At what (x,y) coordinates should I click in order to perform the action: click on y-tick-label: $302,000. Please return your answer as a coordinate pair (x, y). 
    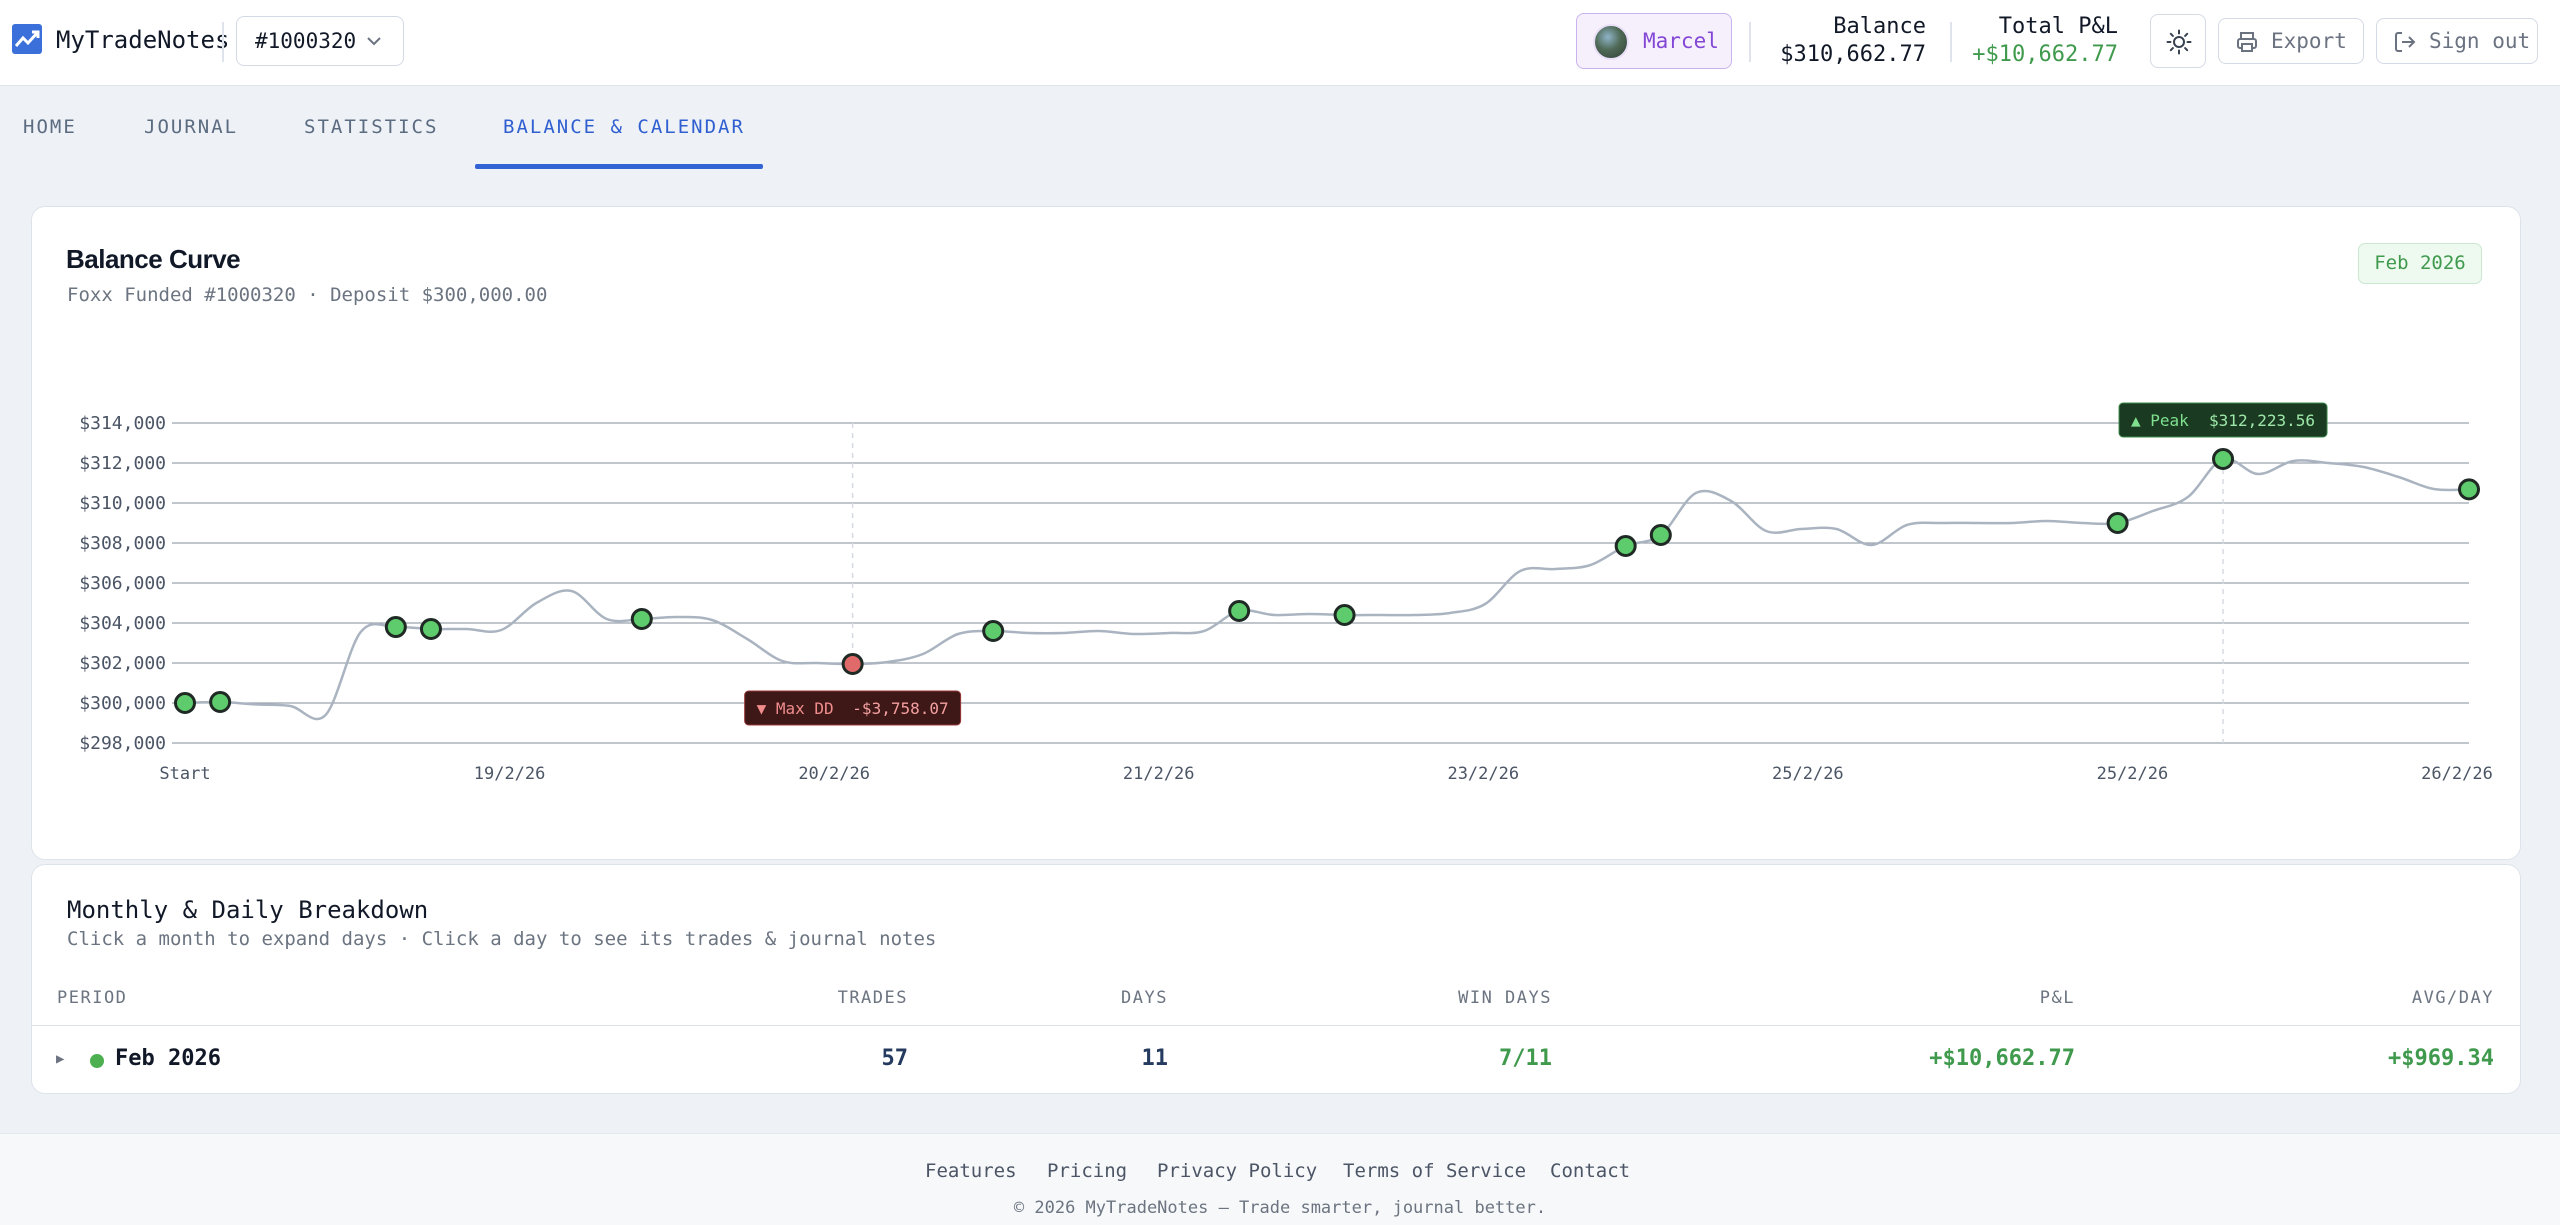
    Looking at the image, I should click on (122, 663).